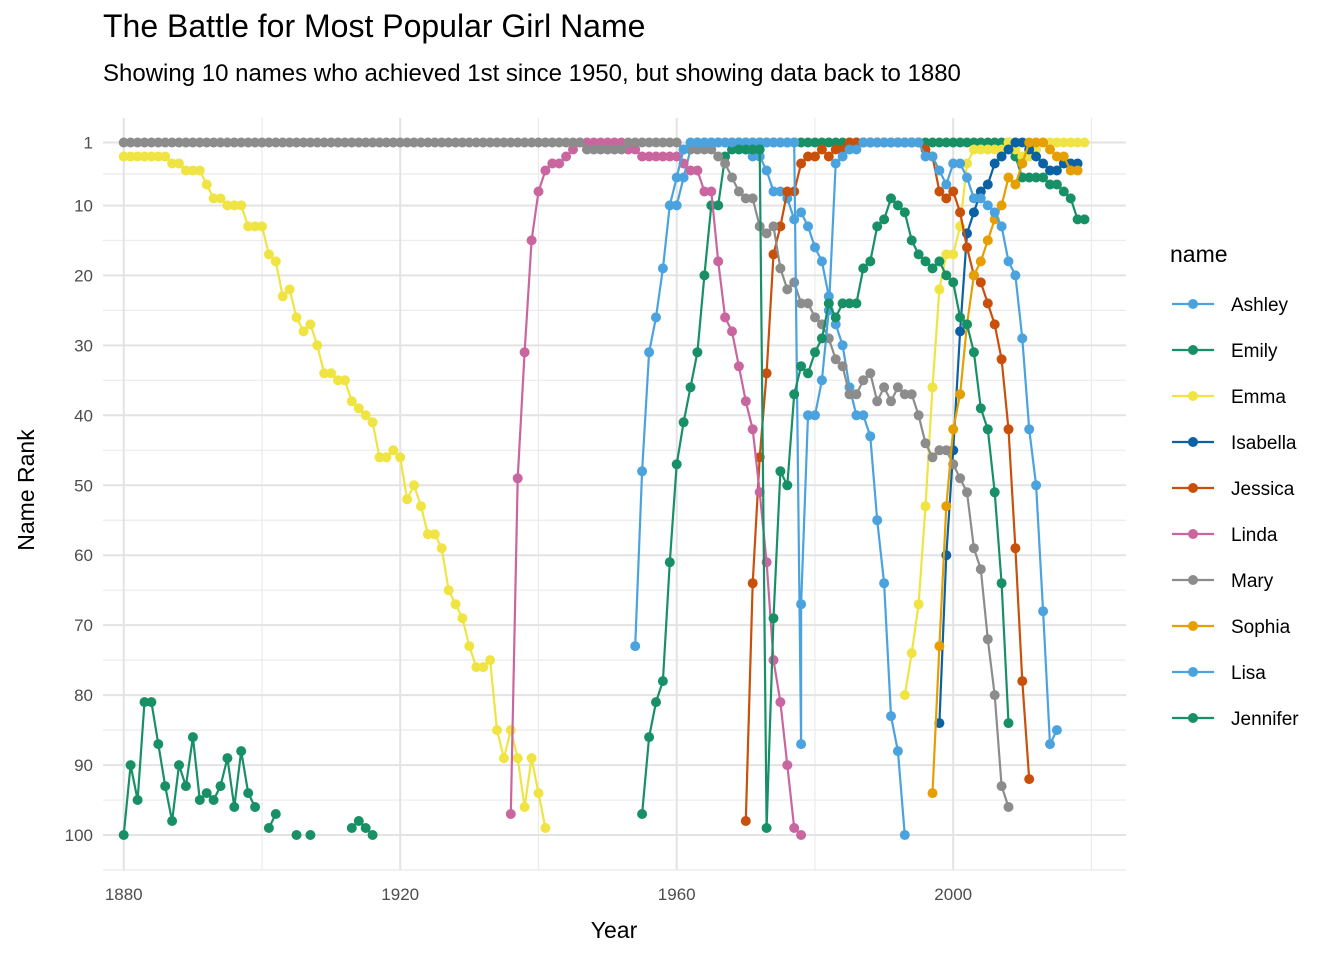 This screenshot has height=960, width=1344. I want to click on legend-item-ashley: Ashley, so click(1230, 305).